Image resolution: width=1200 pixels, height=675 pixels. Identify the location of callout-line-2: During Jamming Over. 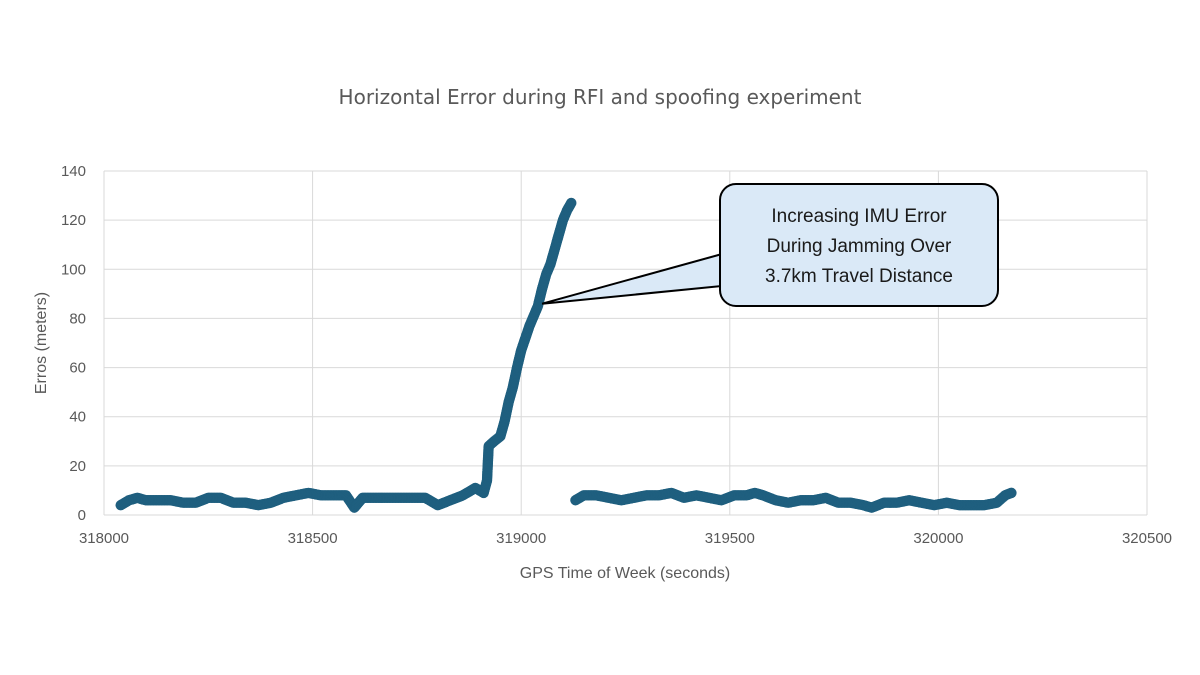
(859, 246).